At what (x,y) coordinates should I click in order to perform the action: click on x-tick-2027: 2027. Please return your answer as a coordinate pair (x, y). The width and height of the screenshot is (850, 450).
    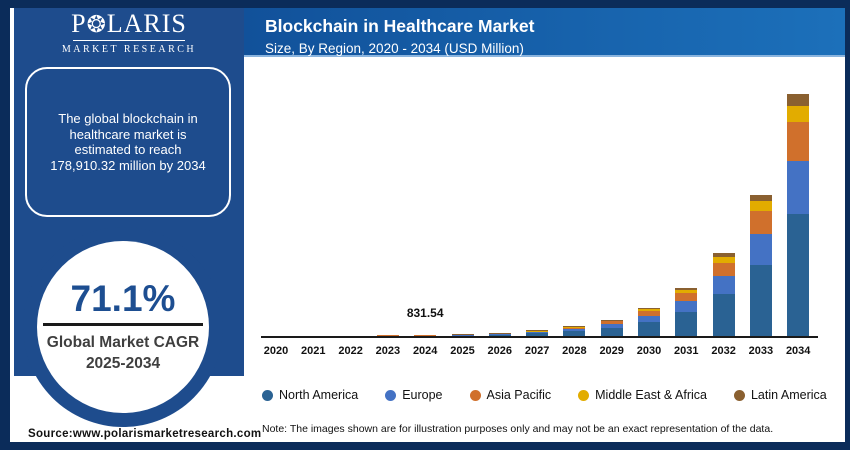
    Looking at the image, I should click on (537, 351).